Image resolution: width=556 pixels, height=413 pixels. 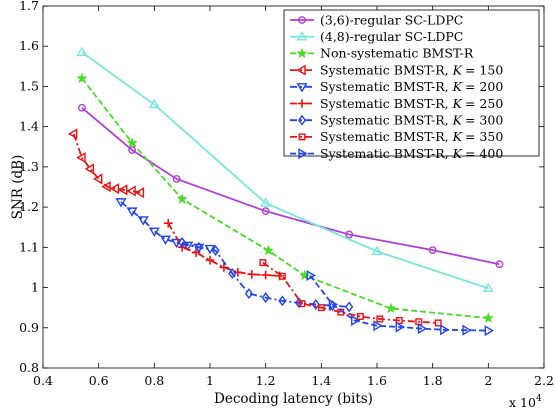 What do you see at coordinates (484, 136) in the screenshot?
I see `legend-label-value: = 350` at bounding box center [484, 136].